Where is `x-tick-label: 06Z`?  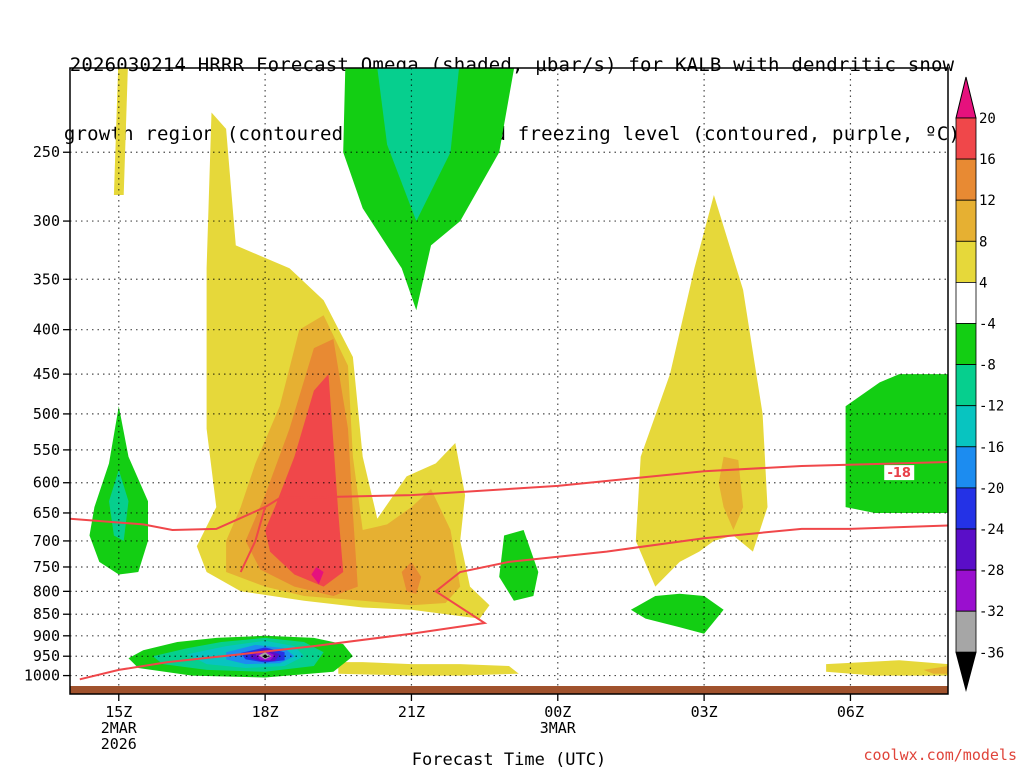 x-tick-label: 06Z is located at coordinates (850, 712).